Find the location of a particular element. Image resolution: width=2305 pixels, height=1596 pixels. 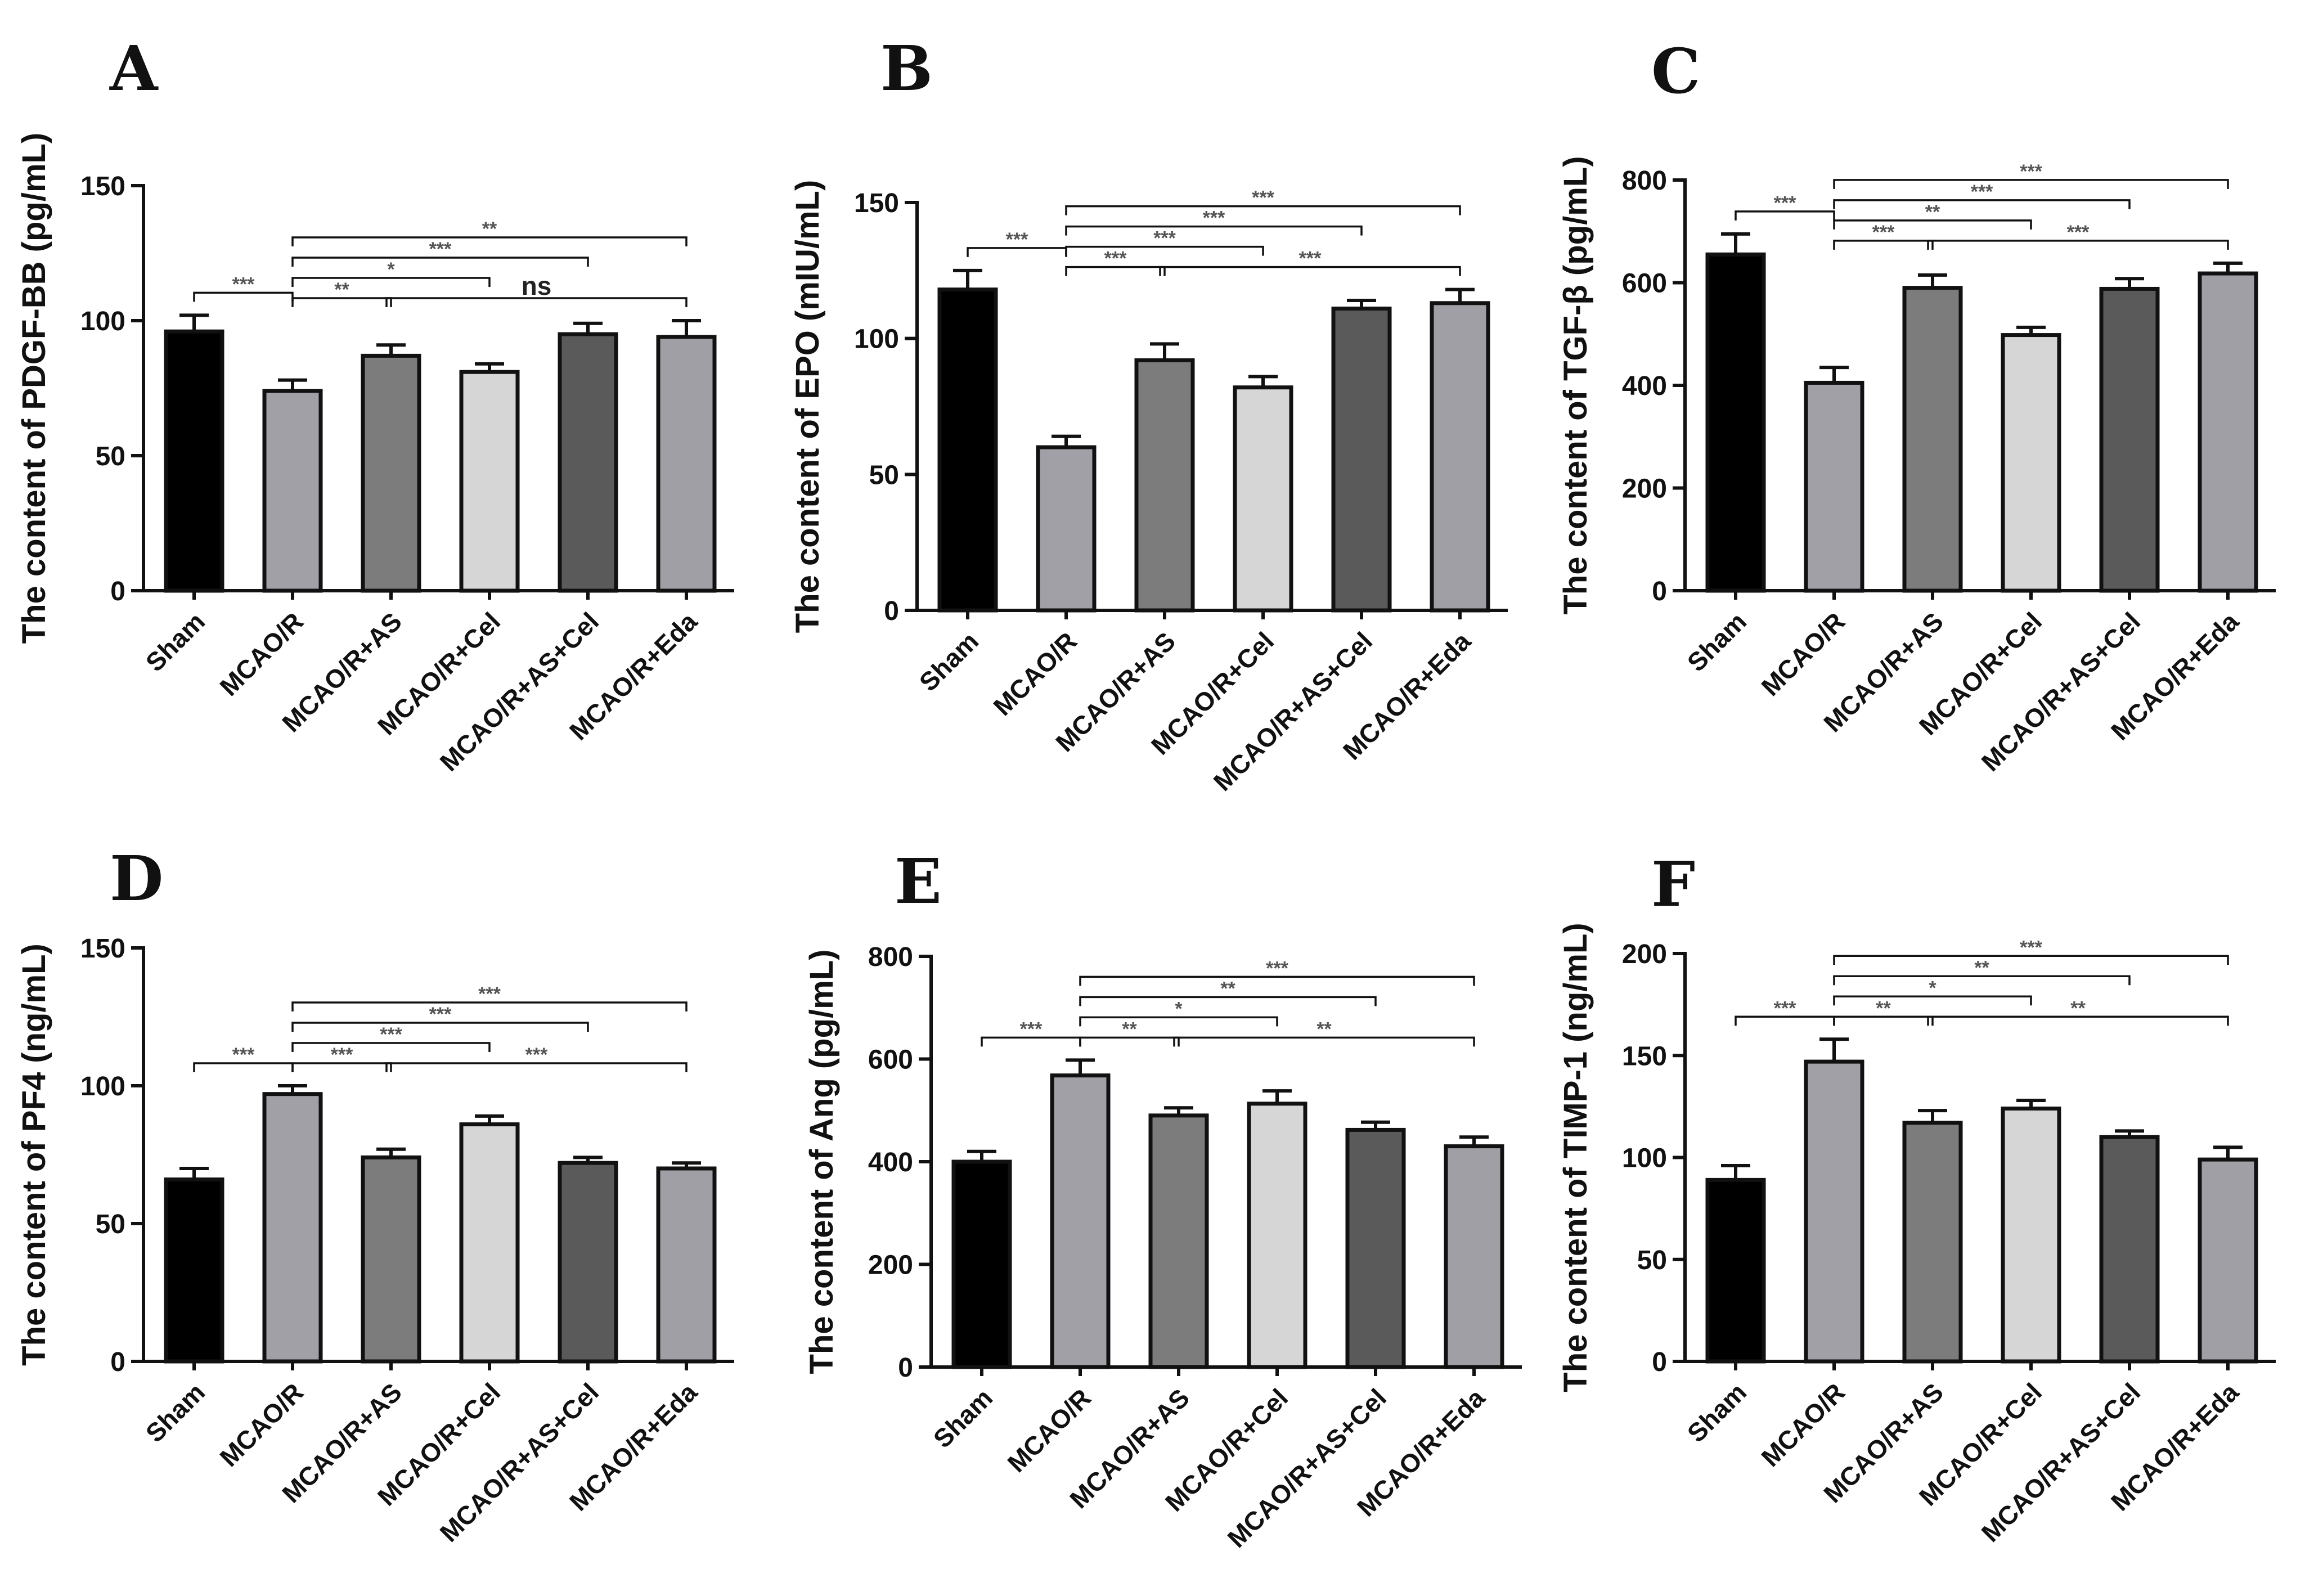

panel-letter: F is located at coordinates (1673, 884).